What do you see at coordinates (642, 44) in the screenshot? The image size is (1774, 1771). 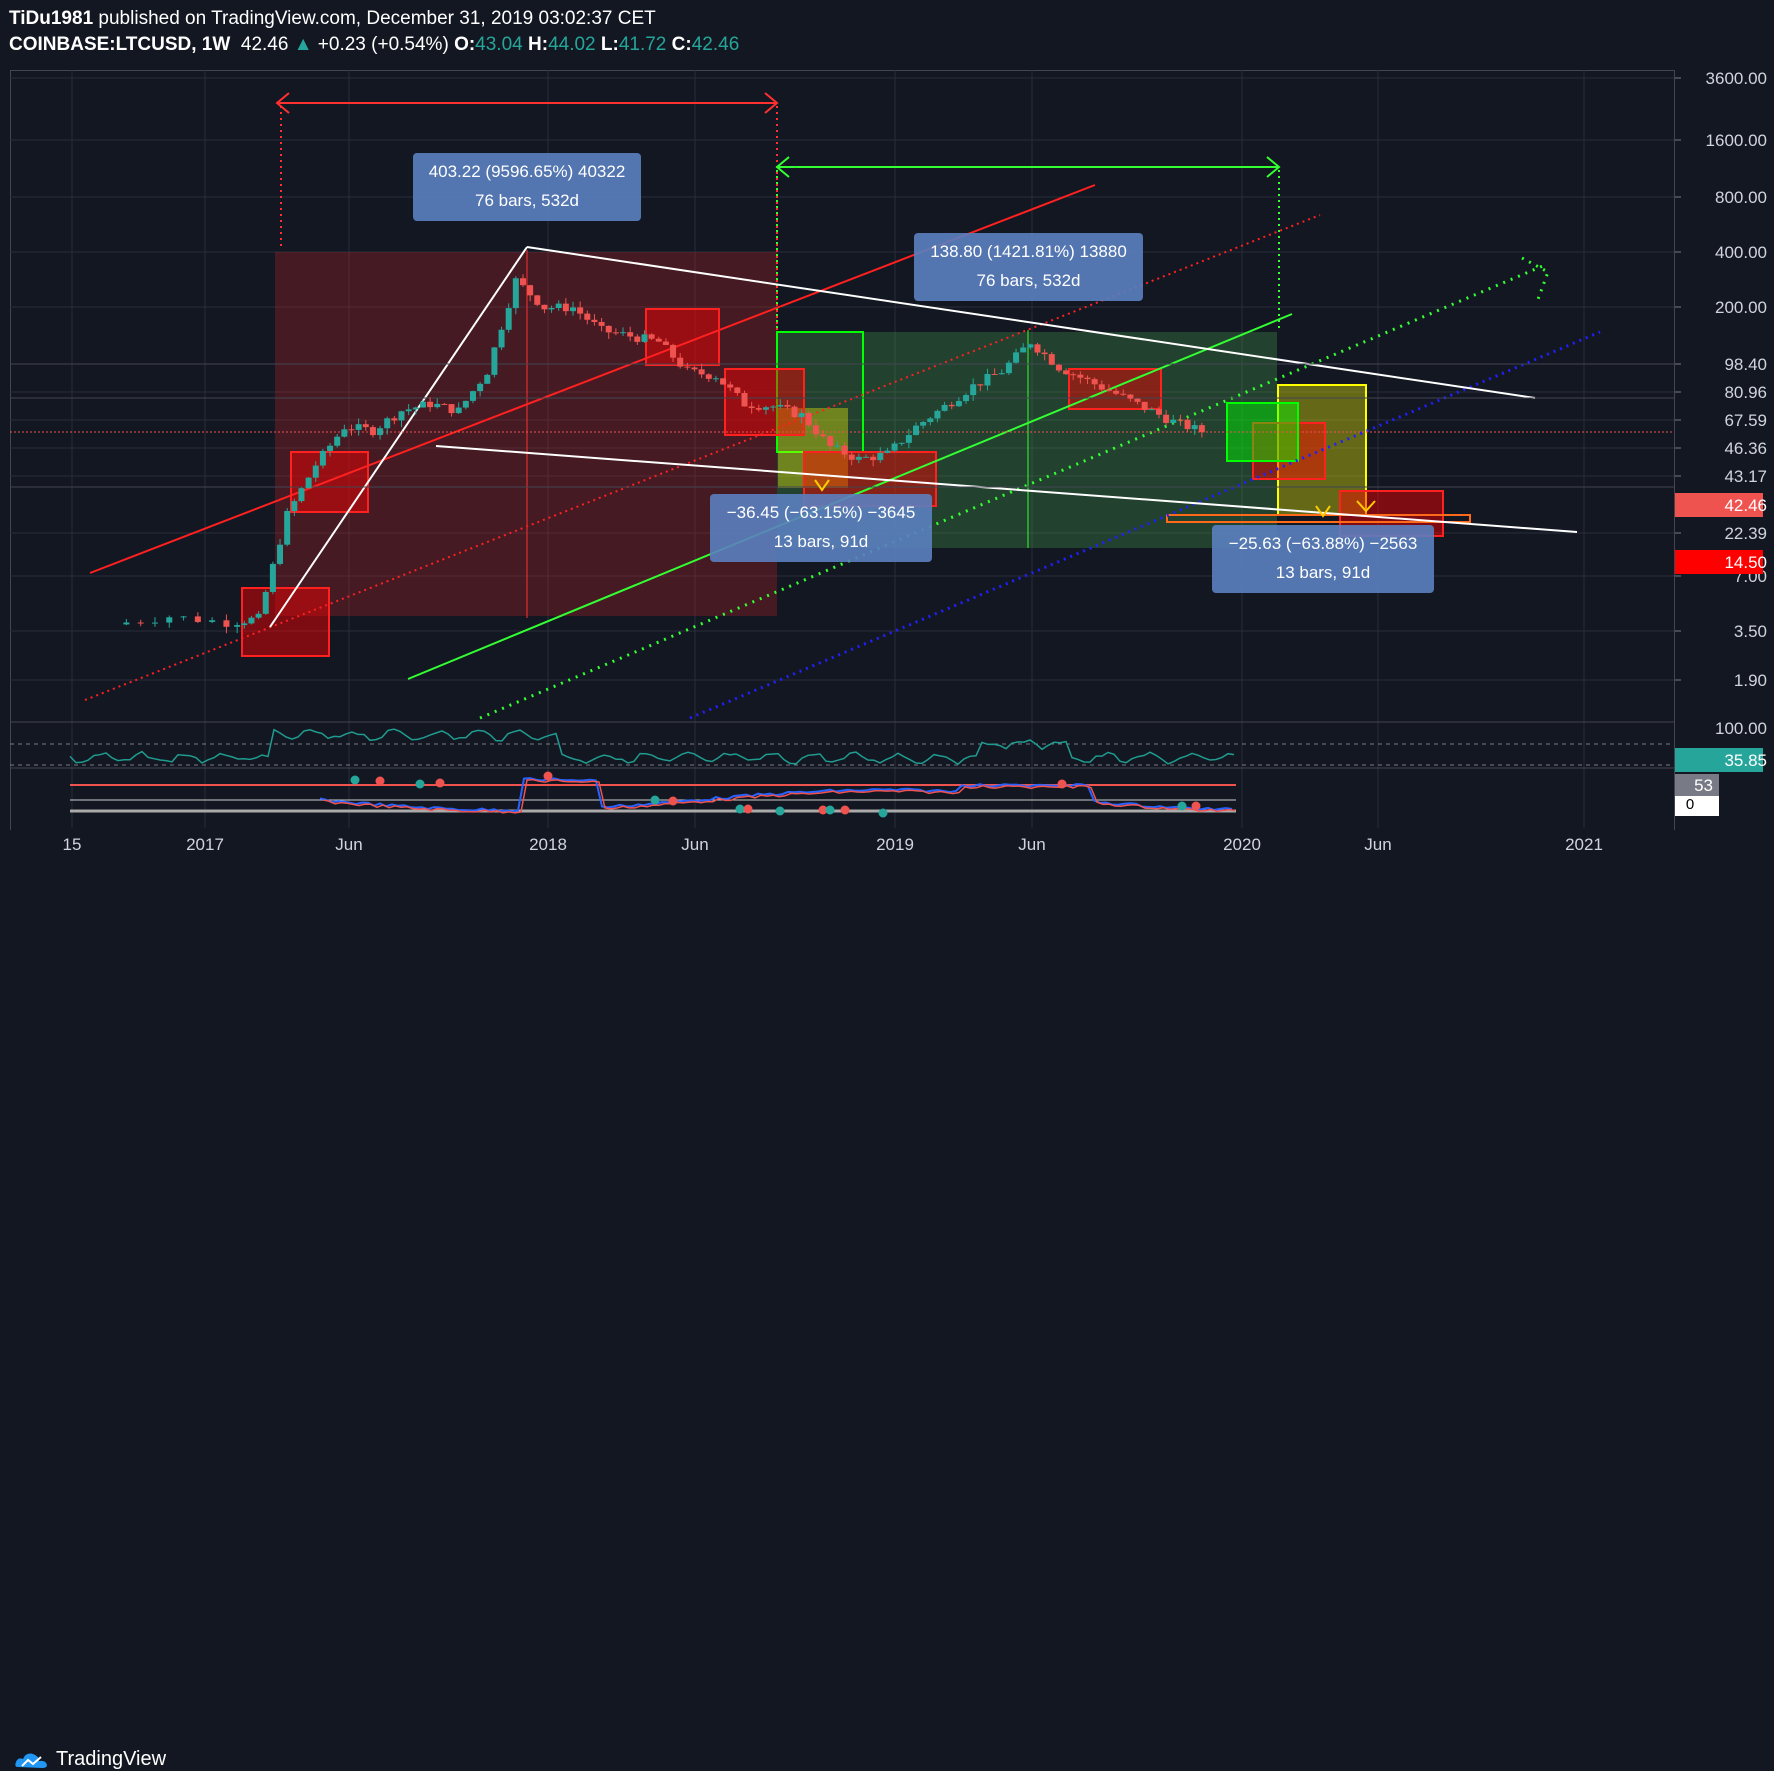 I see `low-value: 41.72` at bounding box center [642, 44].